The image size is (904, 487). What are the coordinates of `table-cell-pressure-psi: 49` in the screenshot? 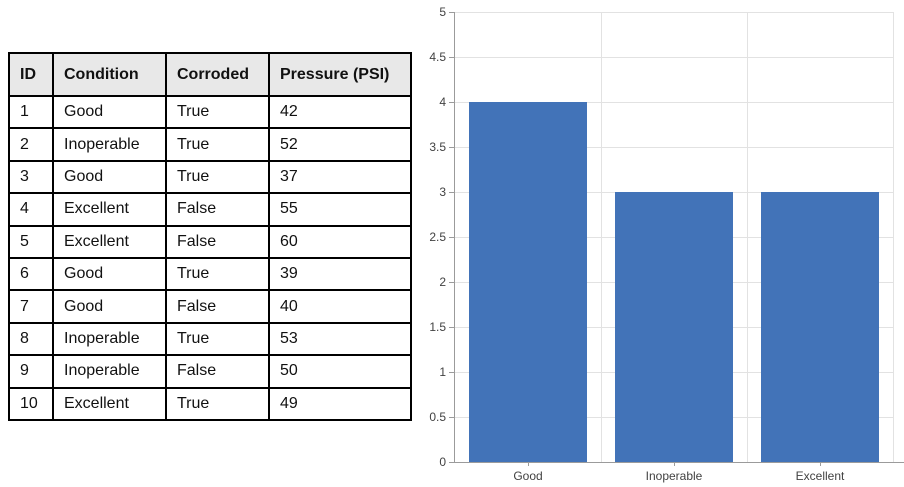 It's located at (340, 403).